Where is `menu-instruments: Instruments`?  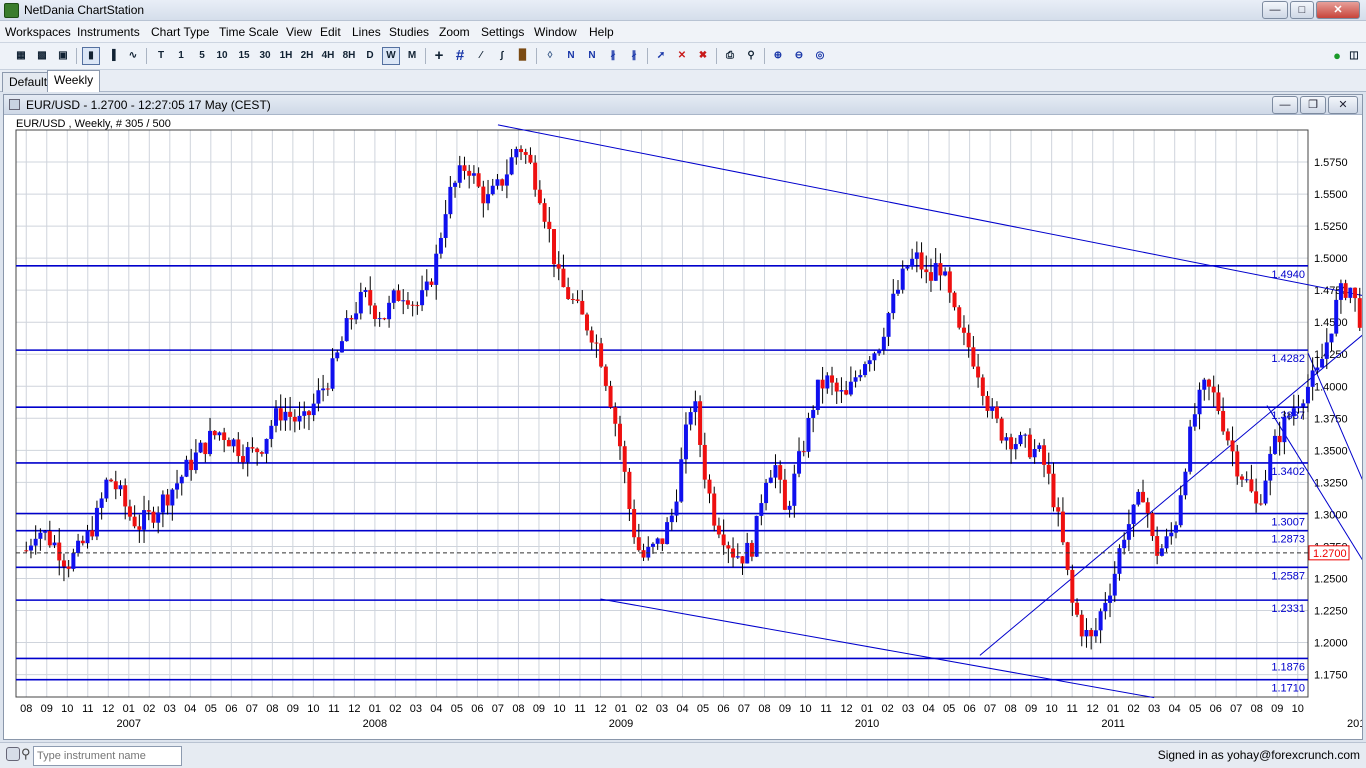
menu-instruments: Instruments is located at coordinates (108, 32).